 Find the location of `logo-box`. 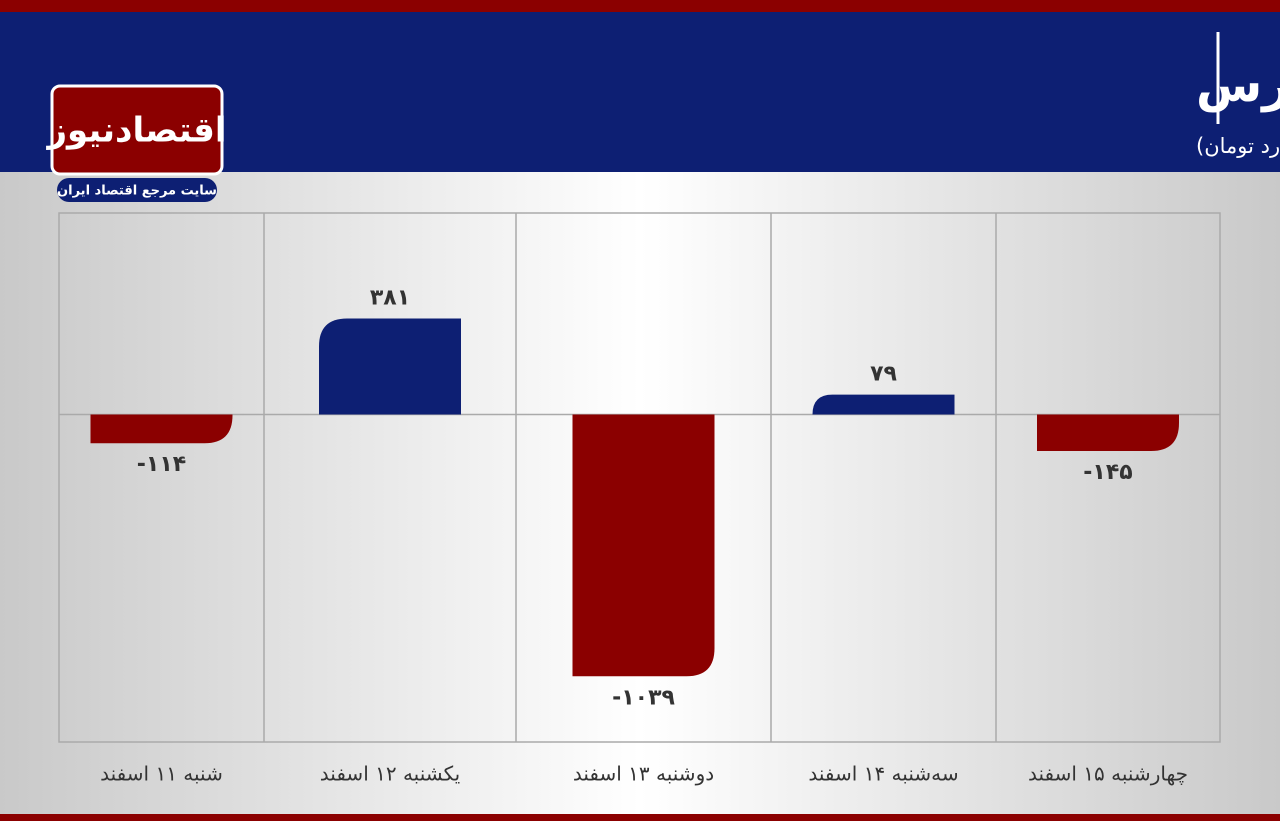

logo-box is located at coordinates (137, 130).